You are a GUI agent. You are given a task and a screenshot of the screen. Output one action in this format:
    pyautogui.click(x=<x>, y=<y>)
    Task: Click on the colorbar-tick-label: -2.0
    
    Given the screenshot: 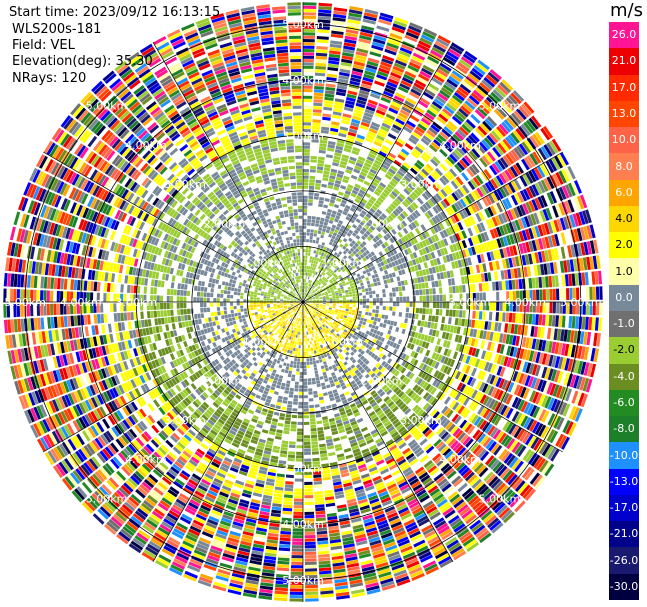 What is the action you would take?
    pyautogui.click(x=624, y=350)
    